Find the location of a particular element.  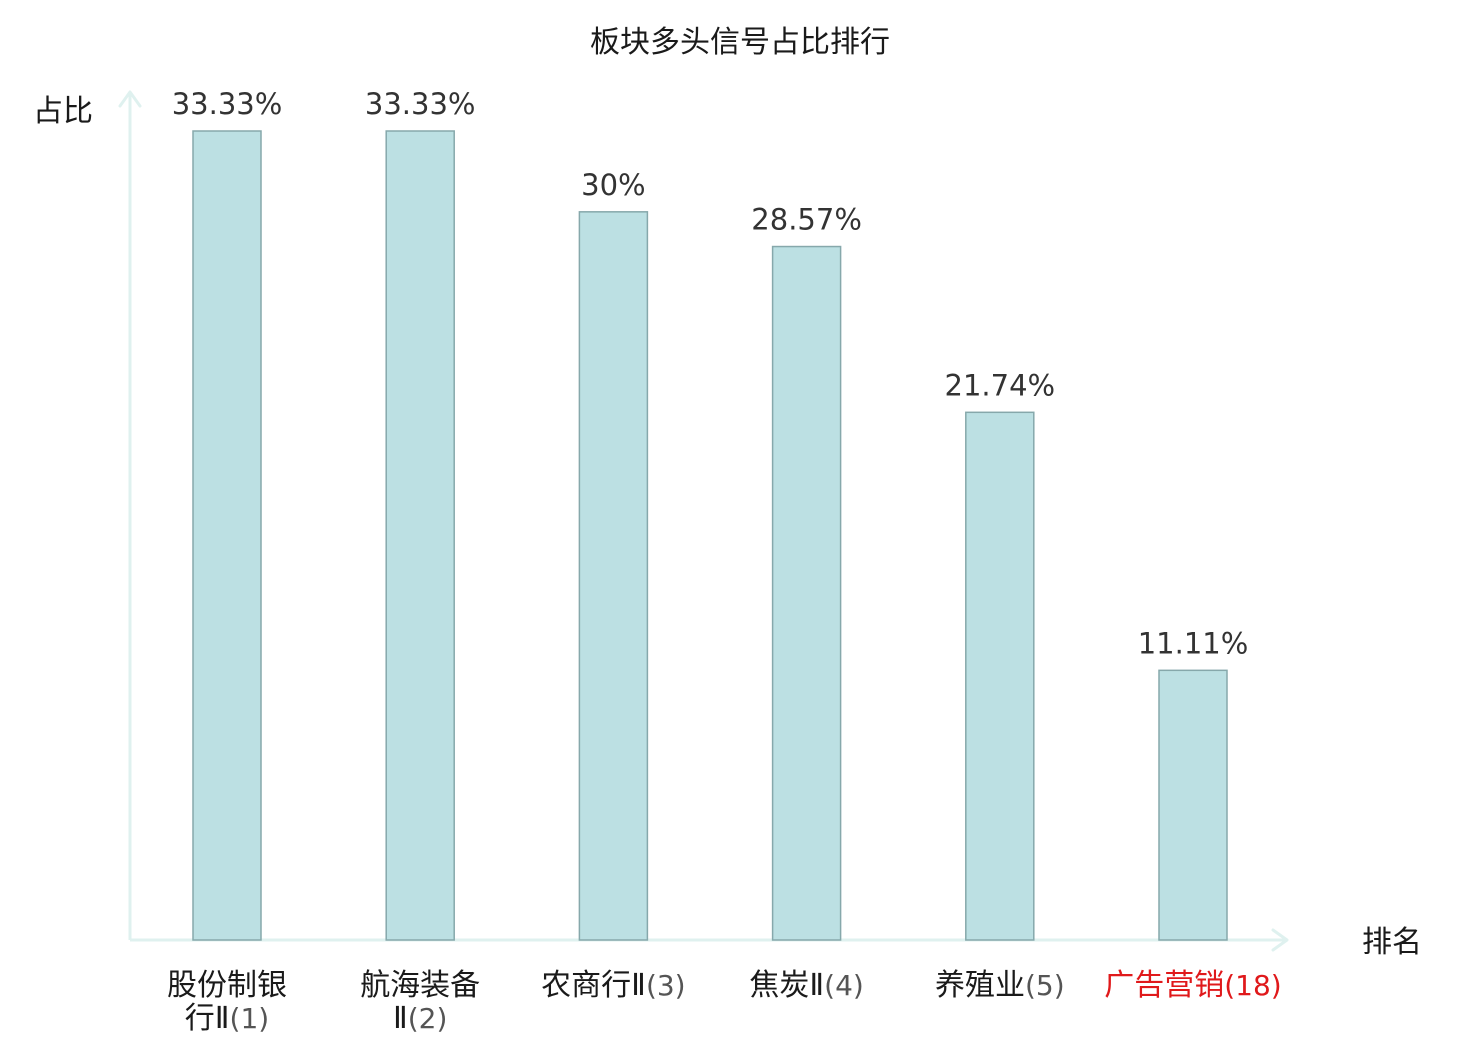

x-tick-rank-3: (3) is located at coordinates (666, 985).